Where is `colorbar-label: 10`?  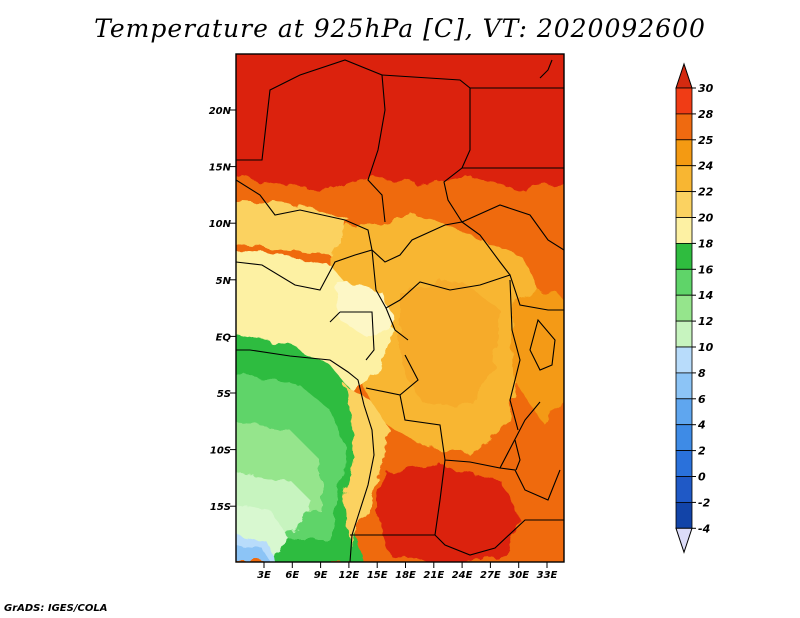
colorbar-label: 10 is located at coordinates (706, 347).